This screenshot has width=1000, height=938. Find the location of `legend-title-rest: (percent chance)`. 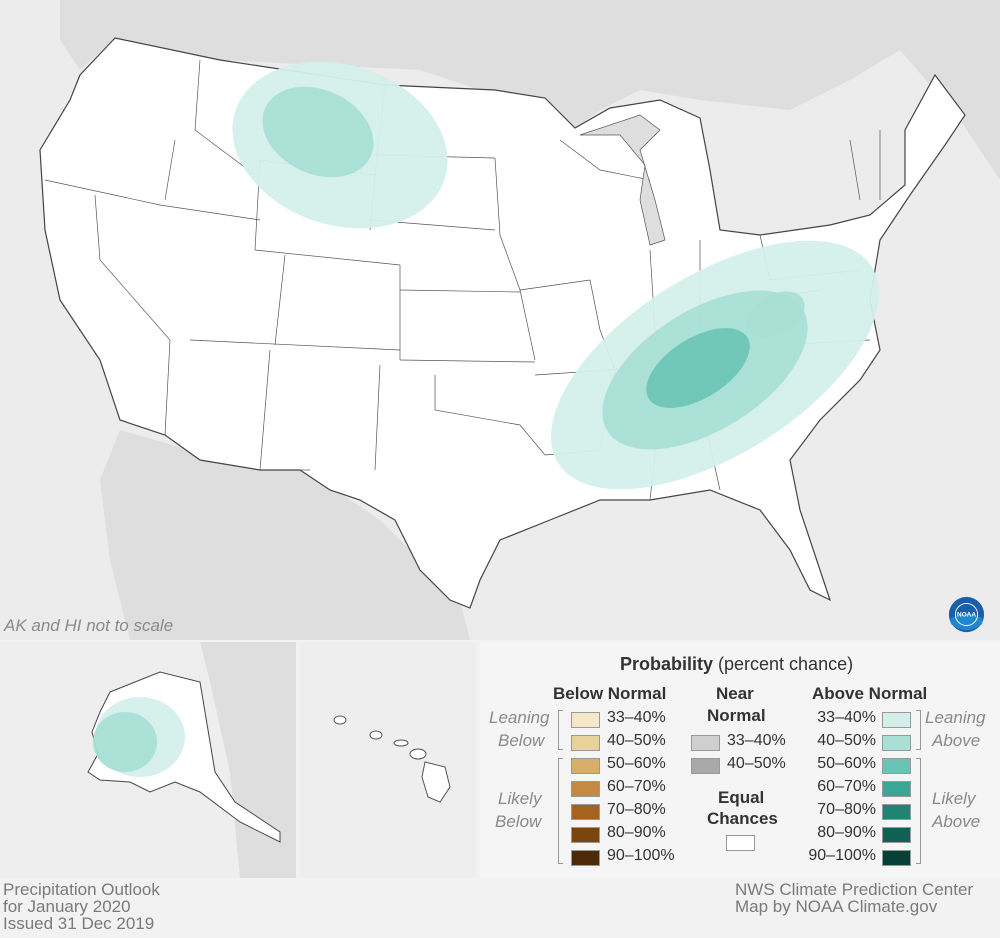

legend-title-rest: (percent chance) is located at coordinates (783, 664).